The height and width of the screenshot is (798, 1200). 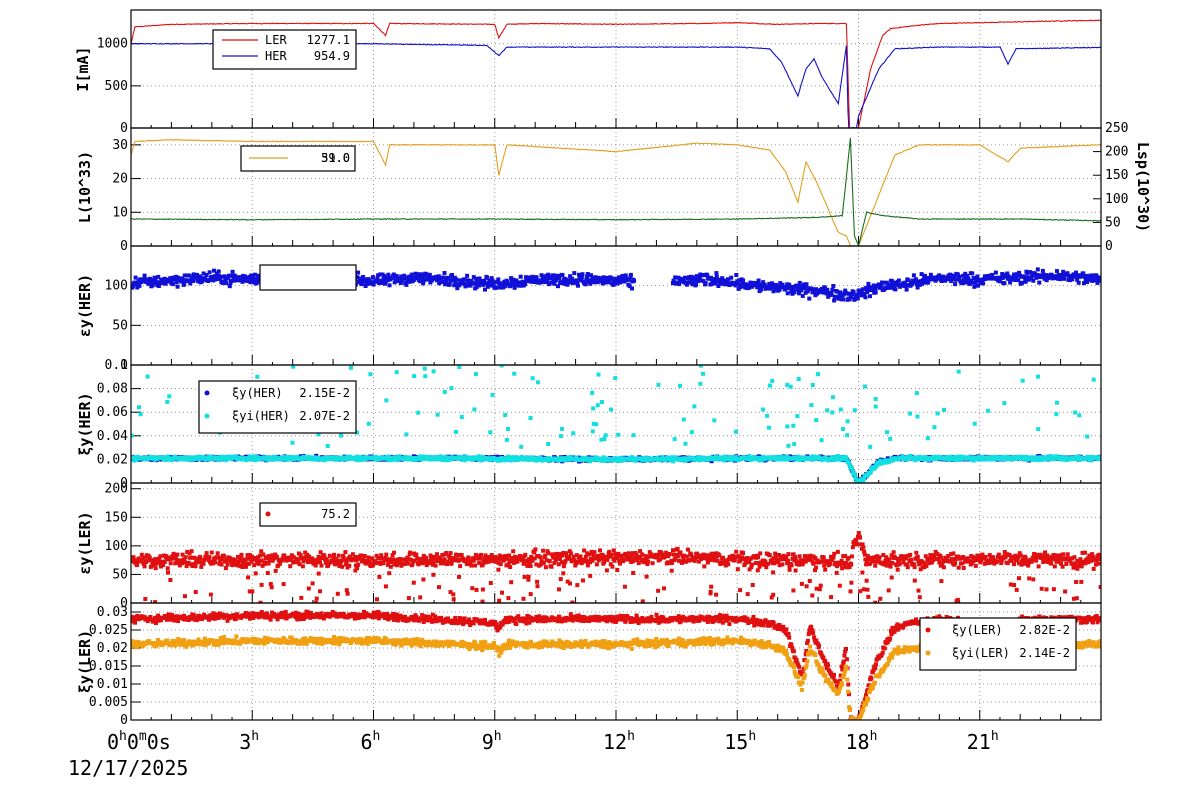 I want to click on y-tick-label: 0, so click(x=124, y=365).